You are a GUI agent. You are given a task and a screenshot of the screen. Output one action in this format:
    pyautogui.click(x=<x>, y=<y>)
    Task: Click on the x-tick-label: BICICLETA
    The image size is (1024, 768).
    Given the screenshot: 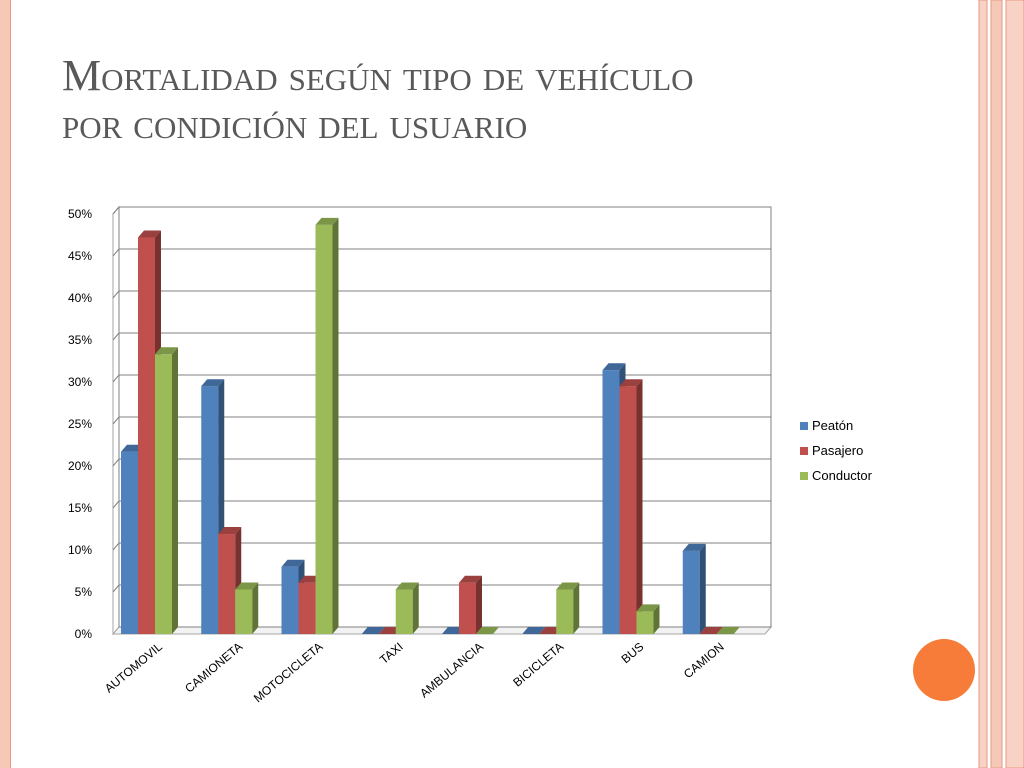 What is the action you would take?
    pyautogui.click(x=538, y=665)
    